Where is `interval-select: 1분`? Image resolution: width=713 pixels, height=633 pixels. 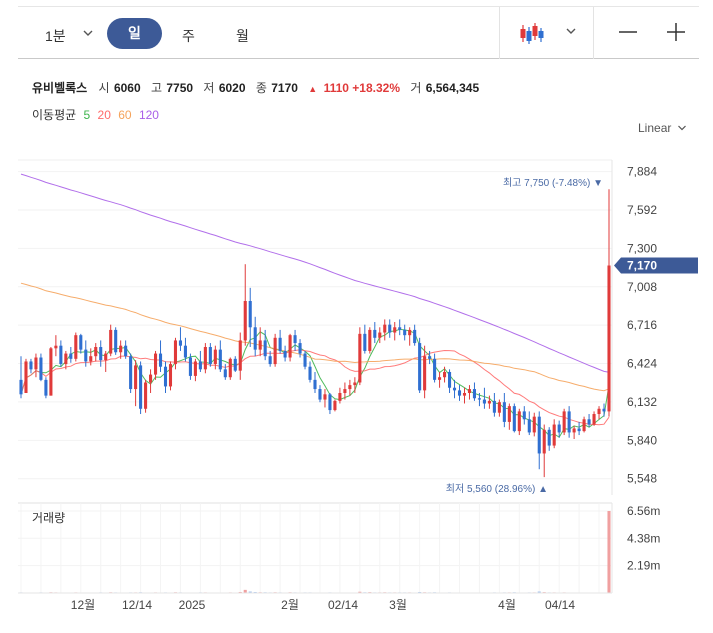 interval-select: 1분 is located at coordinates (55, 36).